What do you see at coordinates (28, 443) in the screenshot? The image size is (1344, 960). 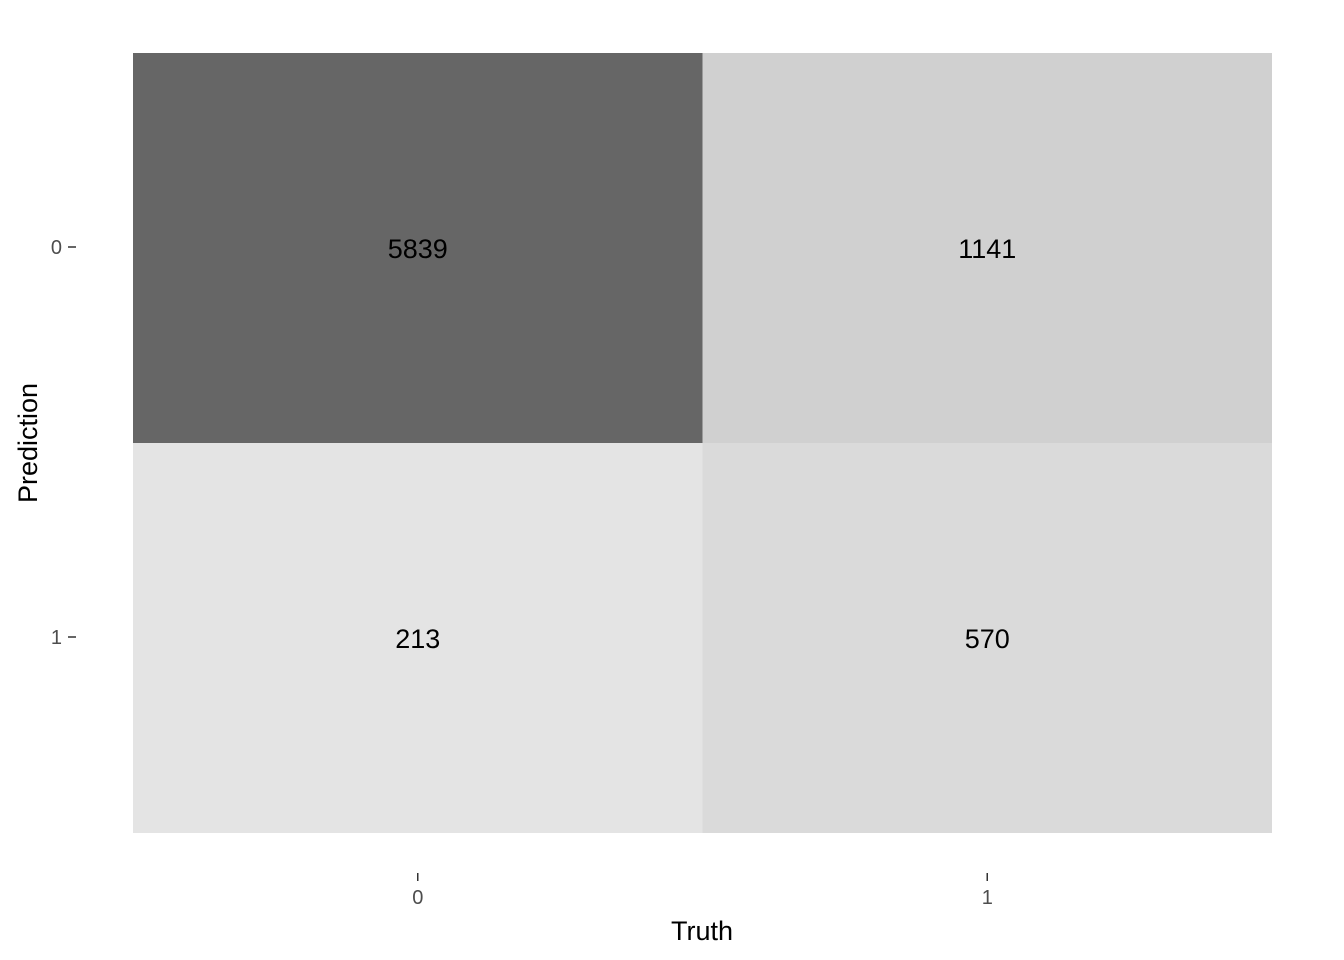 I see `y-axis-title: Prediction` at bounding box center [28, 443].